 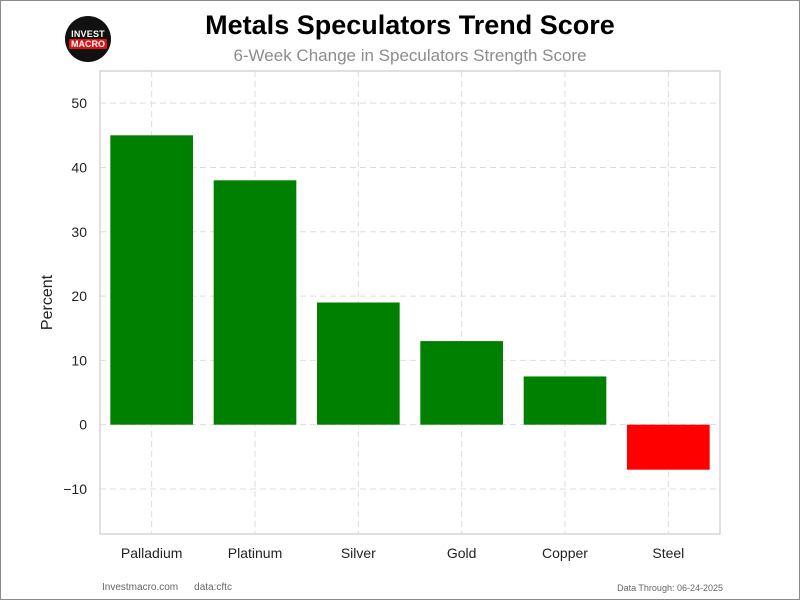 I want to click on bar-copper, so click(x=565, y=400).